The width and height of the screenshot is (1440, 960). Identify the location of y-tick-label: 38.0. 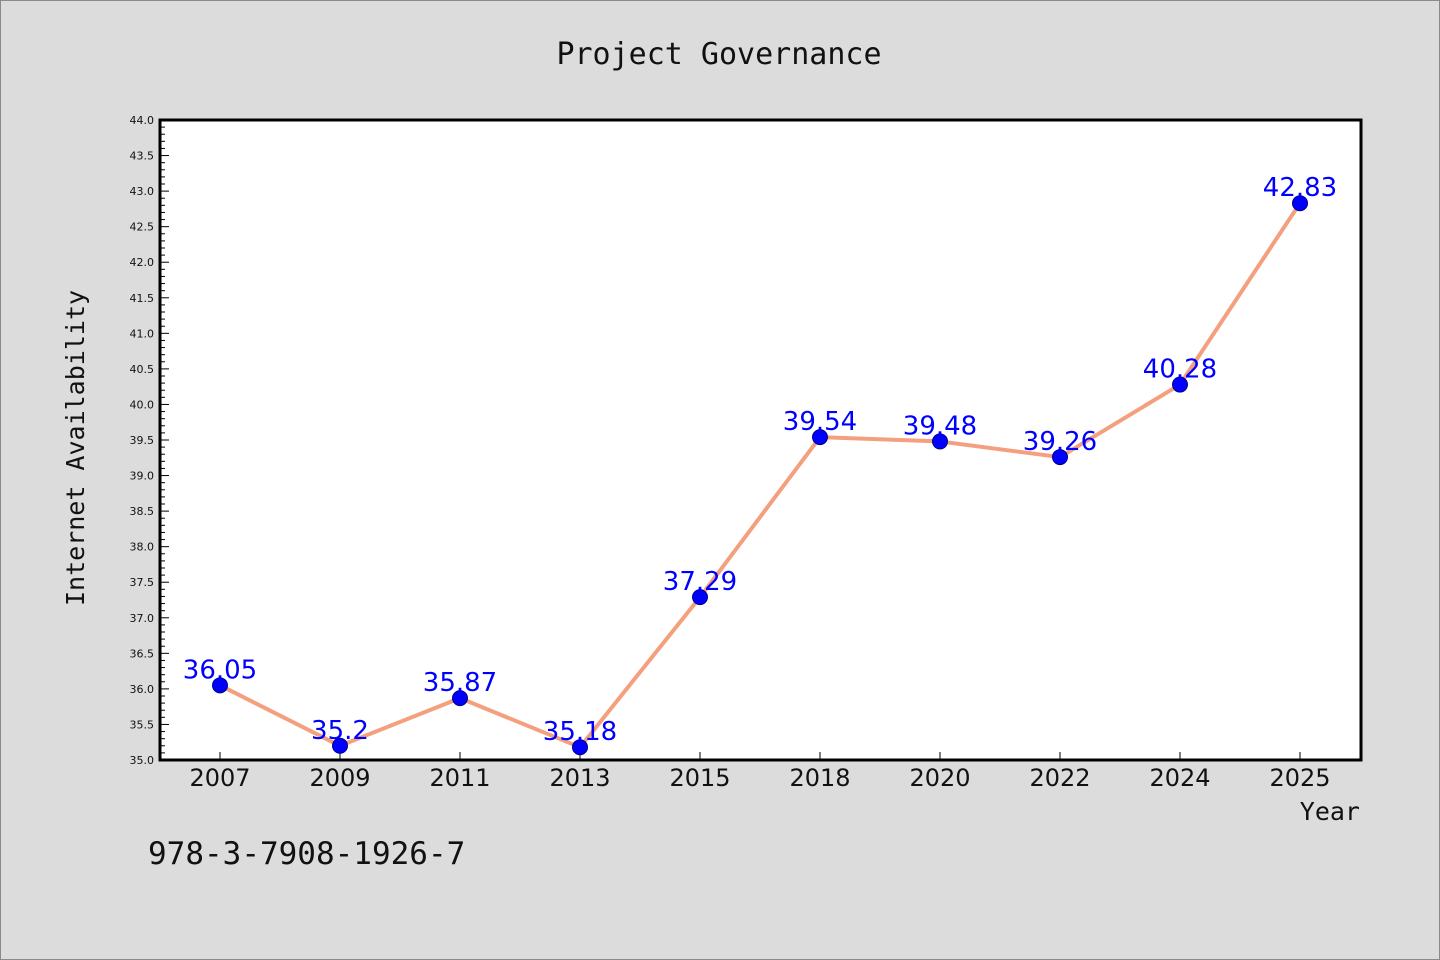
(142, 547).